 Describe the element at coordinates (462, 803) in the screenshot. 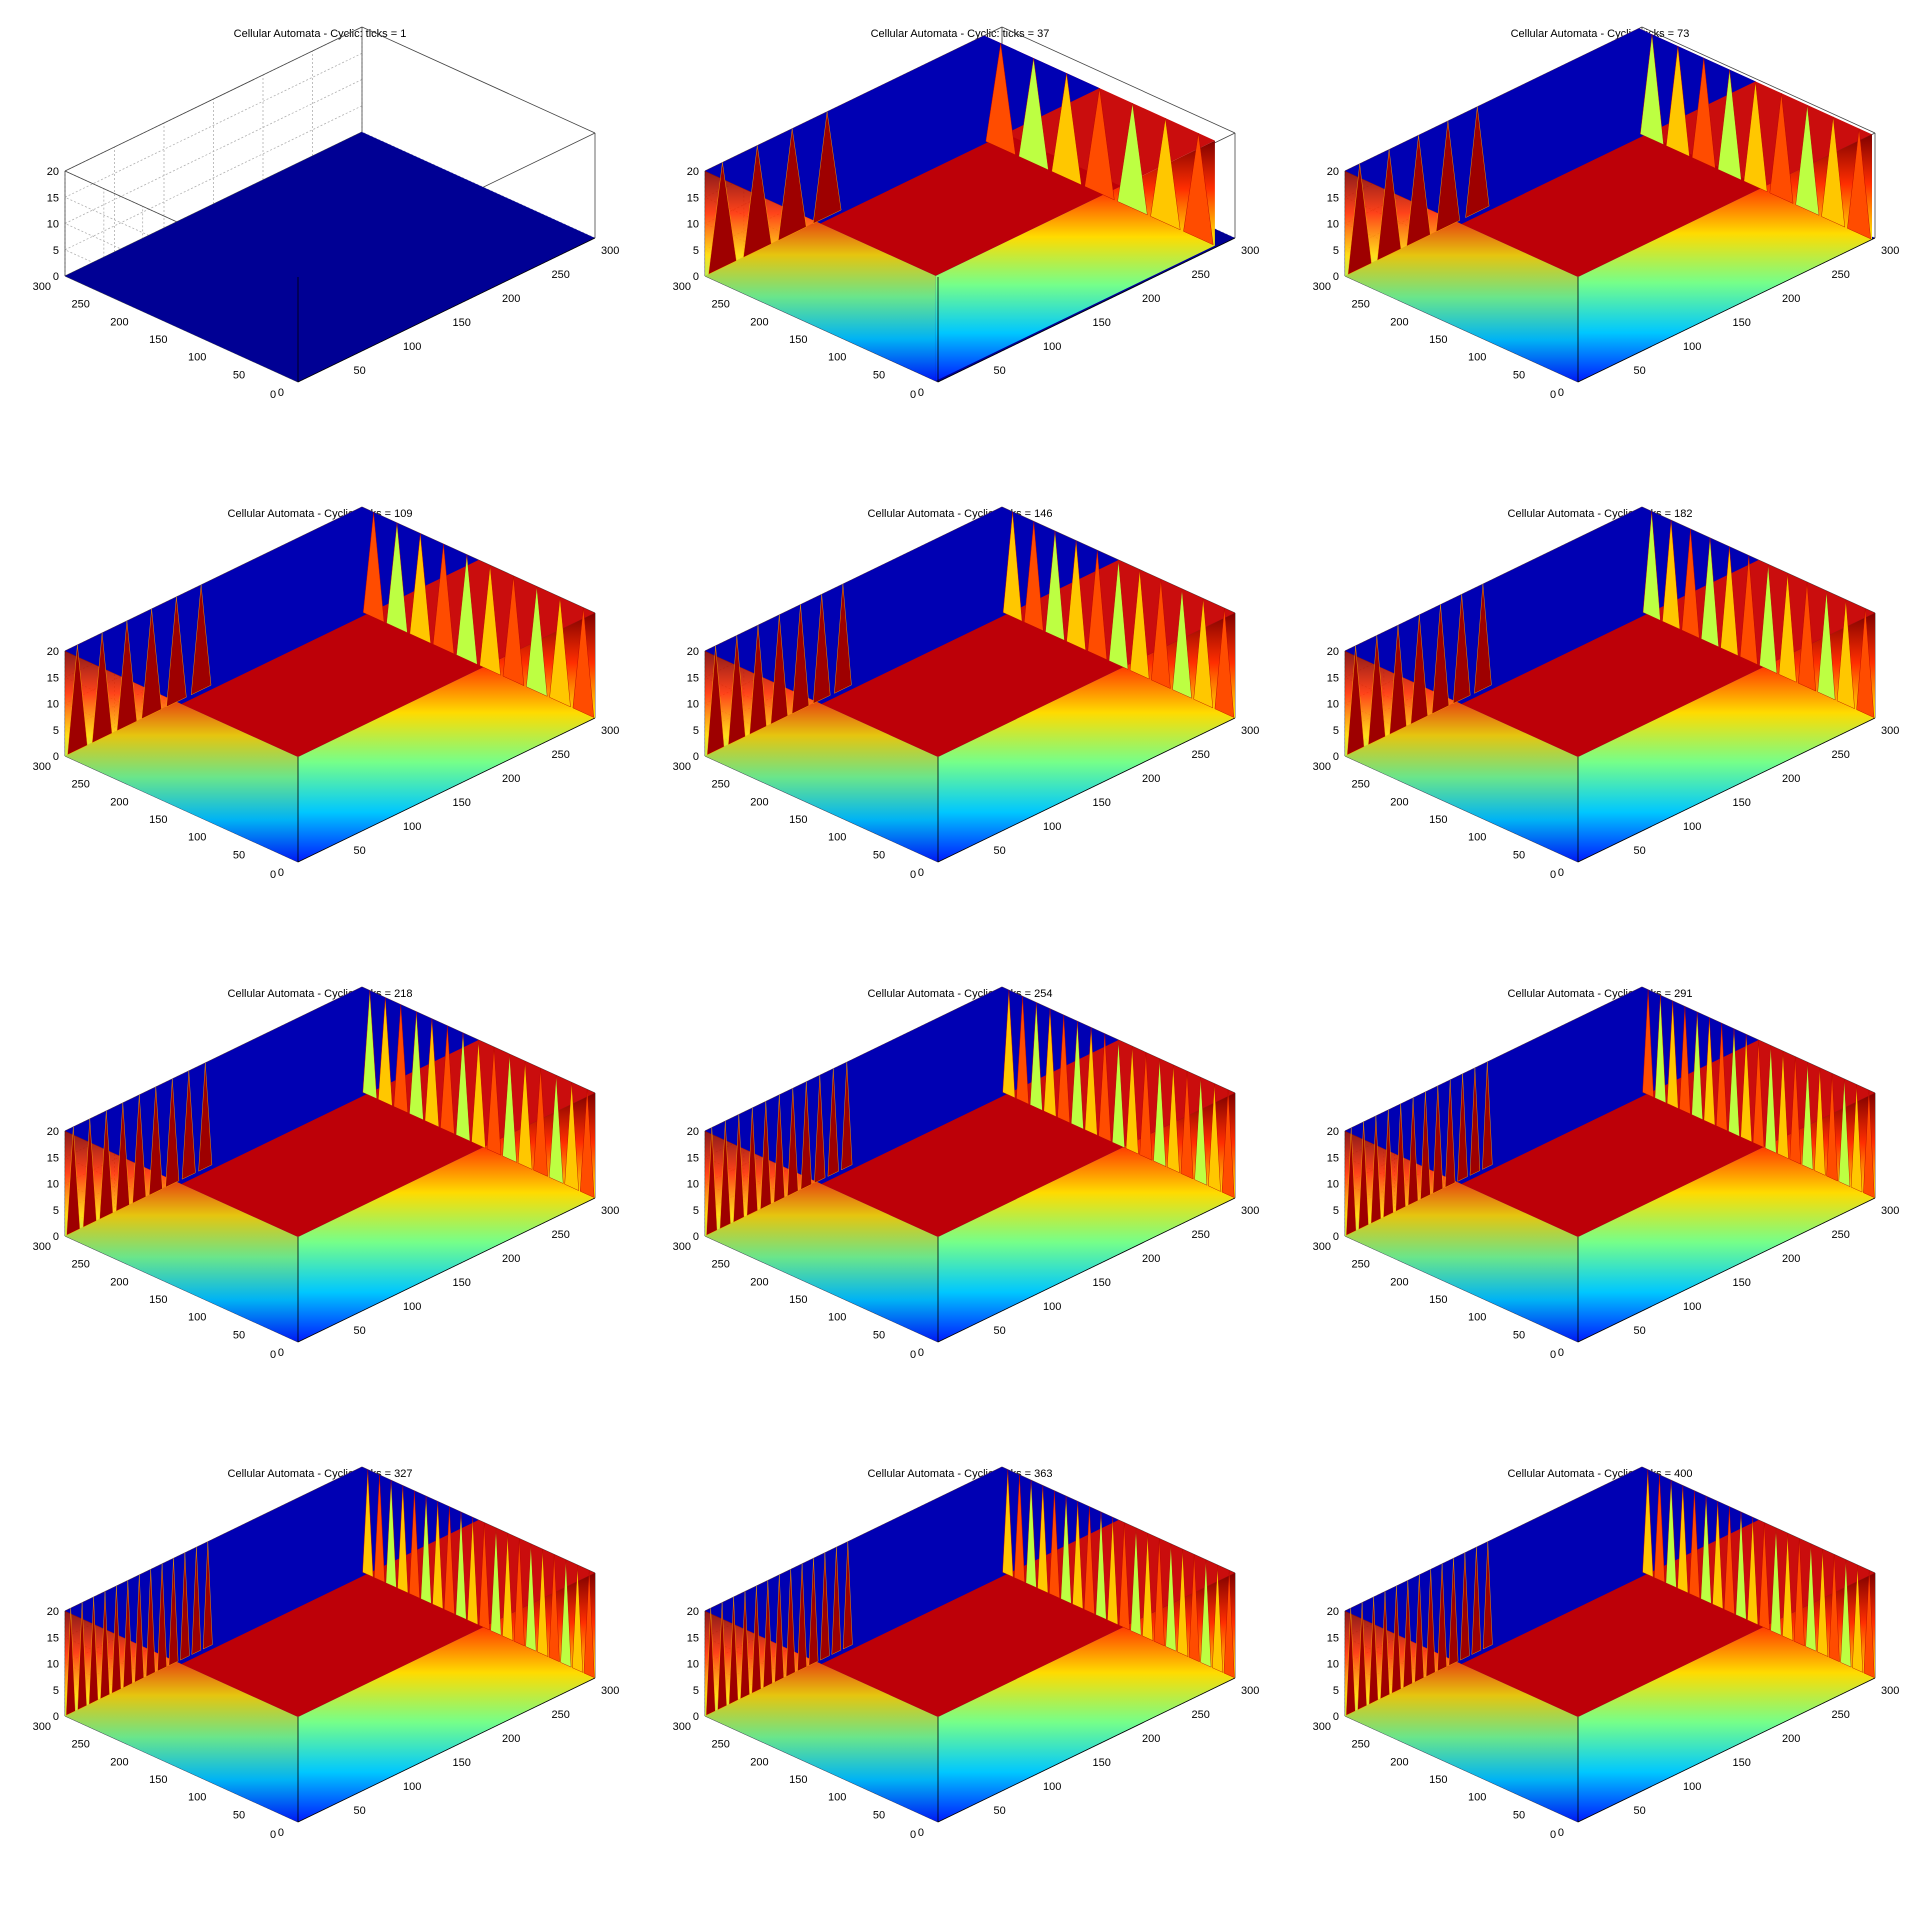

I see `x-tick-label: 150` at that location.